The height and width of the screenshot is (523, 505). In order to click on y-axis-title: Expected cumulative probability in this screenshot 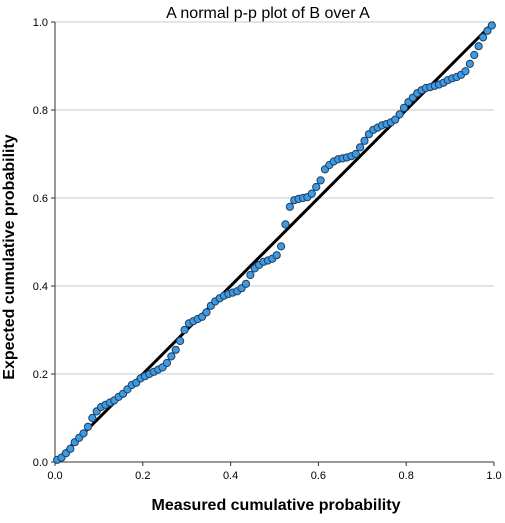, I will do `click(9, 257)`.